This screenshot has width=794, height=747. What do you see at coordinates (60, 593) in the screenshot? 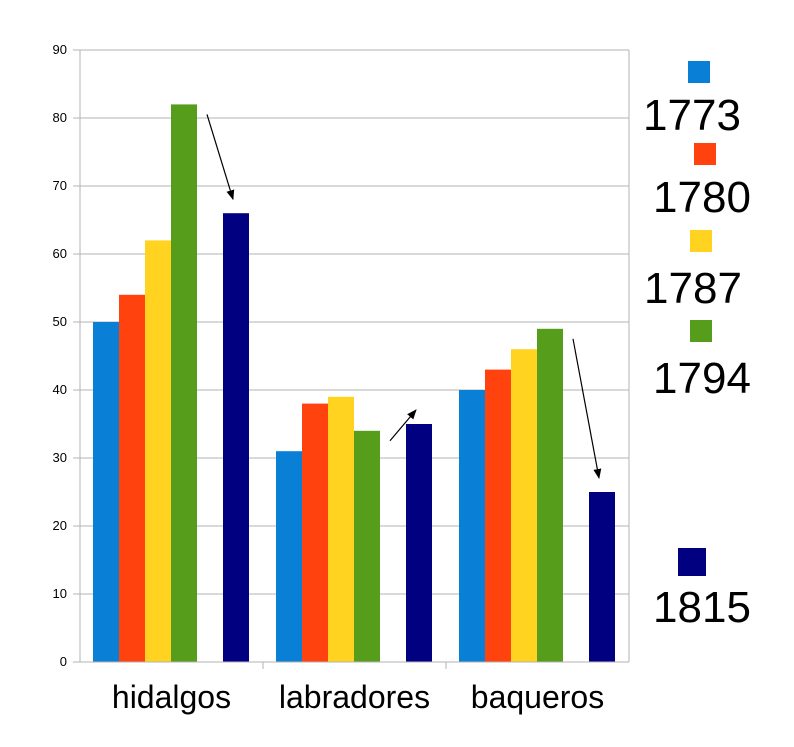
I see `y-tick-label: 10` at bounding box center [60, 593].